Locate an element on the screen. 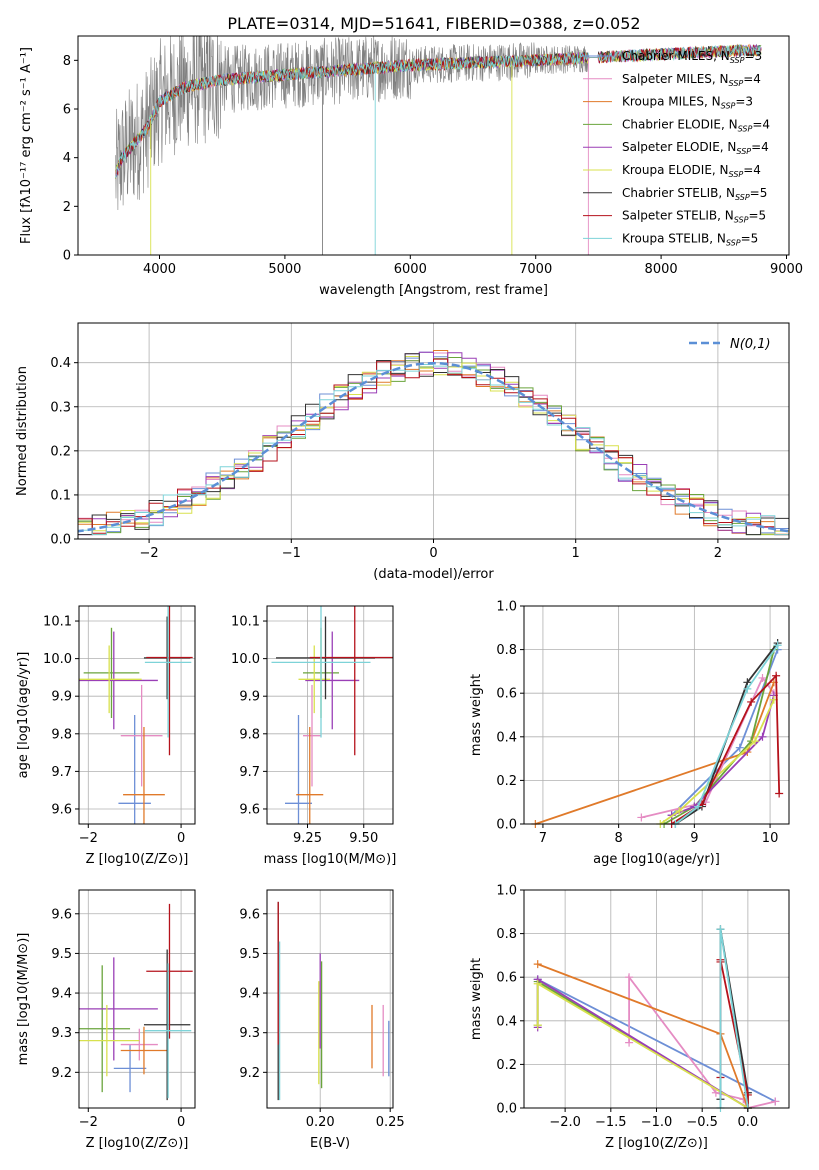  legend-label: Kroupa MILES, NSSP=3 is located at coordinates (687, 103).